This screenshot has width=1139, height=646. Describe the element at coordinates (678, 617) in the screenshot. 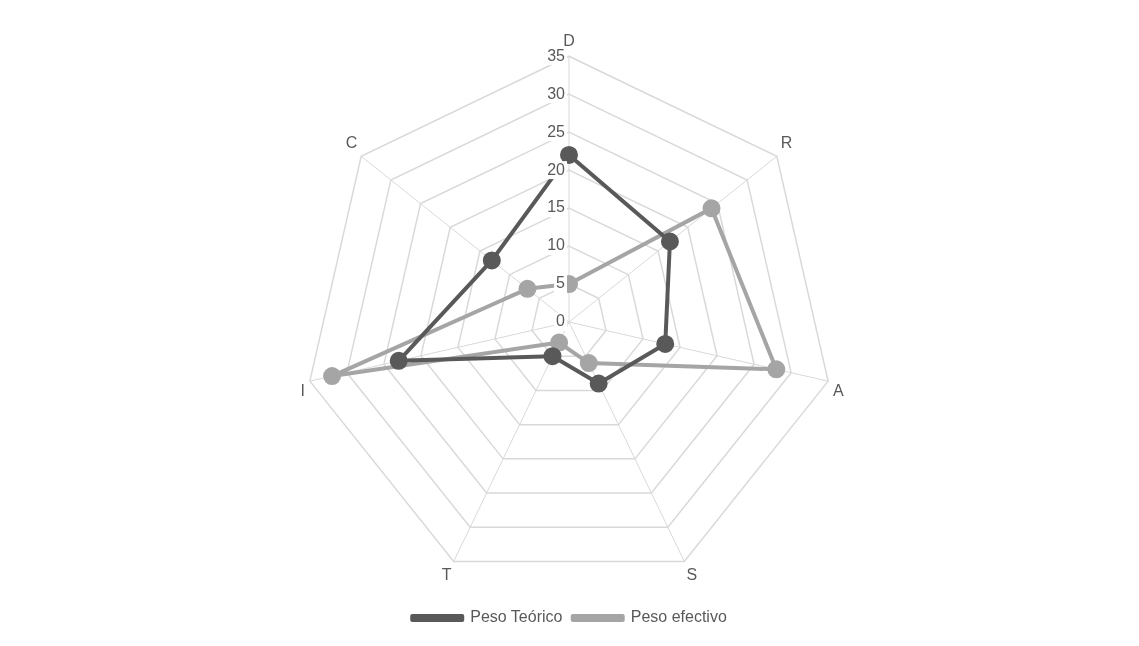

I see `legend-label: Peso efectivo` at that location.